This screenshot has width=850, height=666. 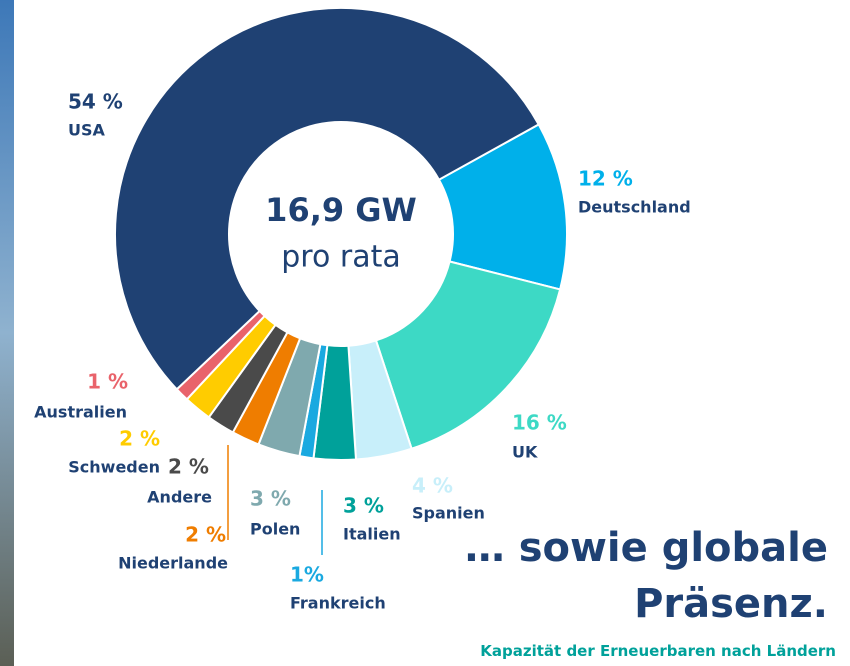 What do you see at coordinates (432, 486) in the screenshot?
I see `value-label: 4 %` at bounding box center [432, 486].